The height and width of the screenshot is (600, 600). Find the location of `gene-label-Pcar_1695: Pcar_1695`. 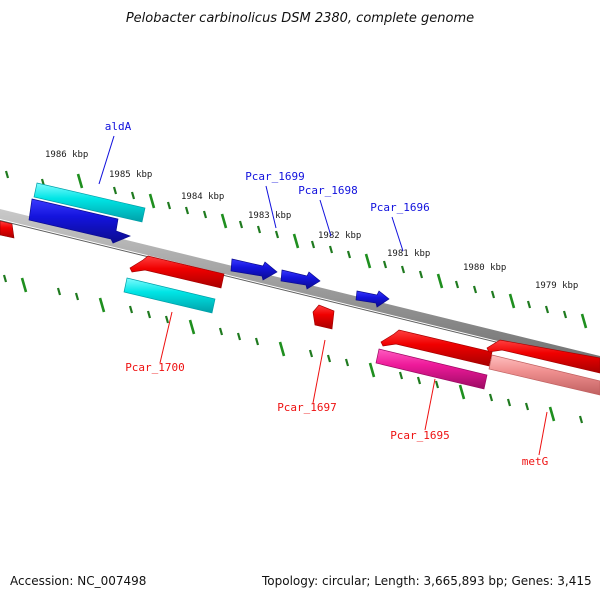

gene-label-Pcar_1695: Pcar_1695 is located at coordinates (420, 435).